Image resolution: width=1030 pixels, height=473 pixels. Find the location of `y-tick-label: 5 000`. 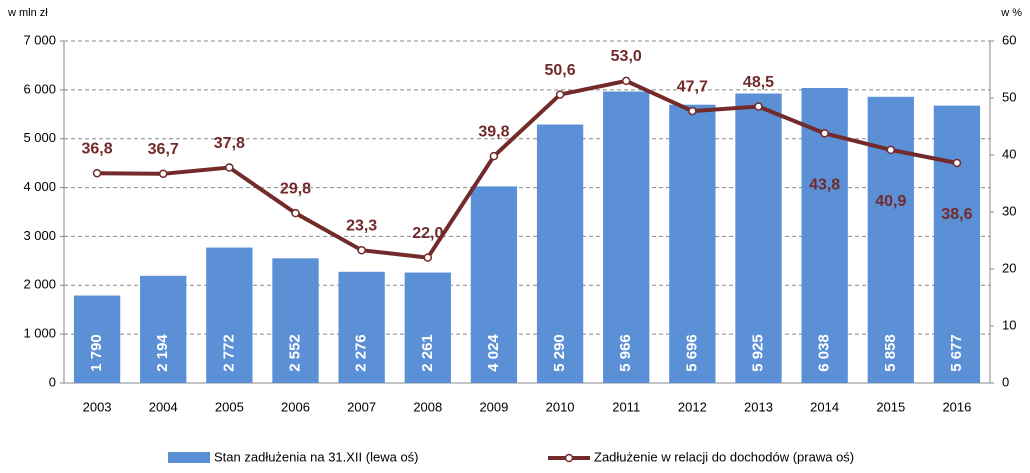

y-tick-label: 5 000 is located at coordinates (39, 137).